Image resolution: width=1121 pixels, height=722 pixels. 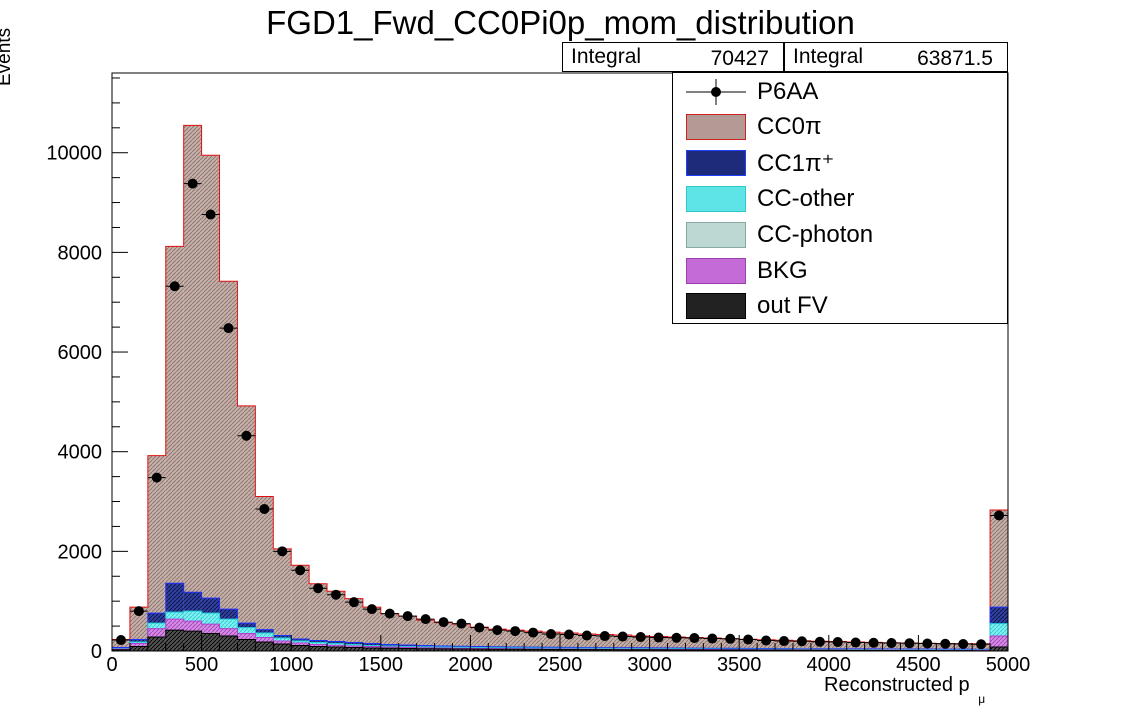 What do you see at coordinates (918, 665) in the screenshot?
I see `x-tick-label: 4500` at bounding box center [918, 665].